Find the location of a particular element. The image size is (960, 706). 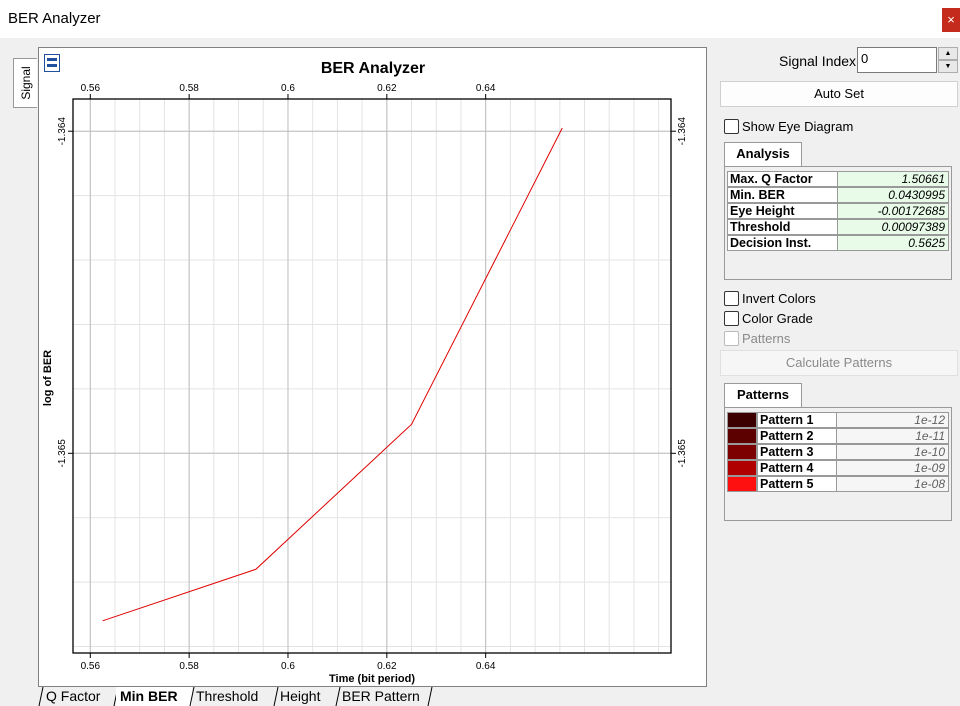

y-tick-label-left: -1.365 is located at coordinates (62, 453).